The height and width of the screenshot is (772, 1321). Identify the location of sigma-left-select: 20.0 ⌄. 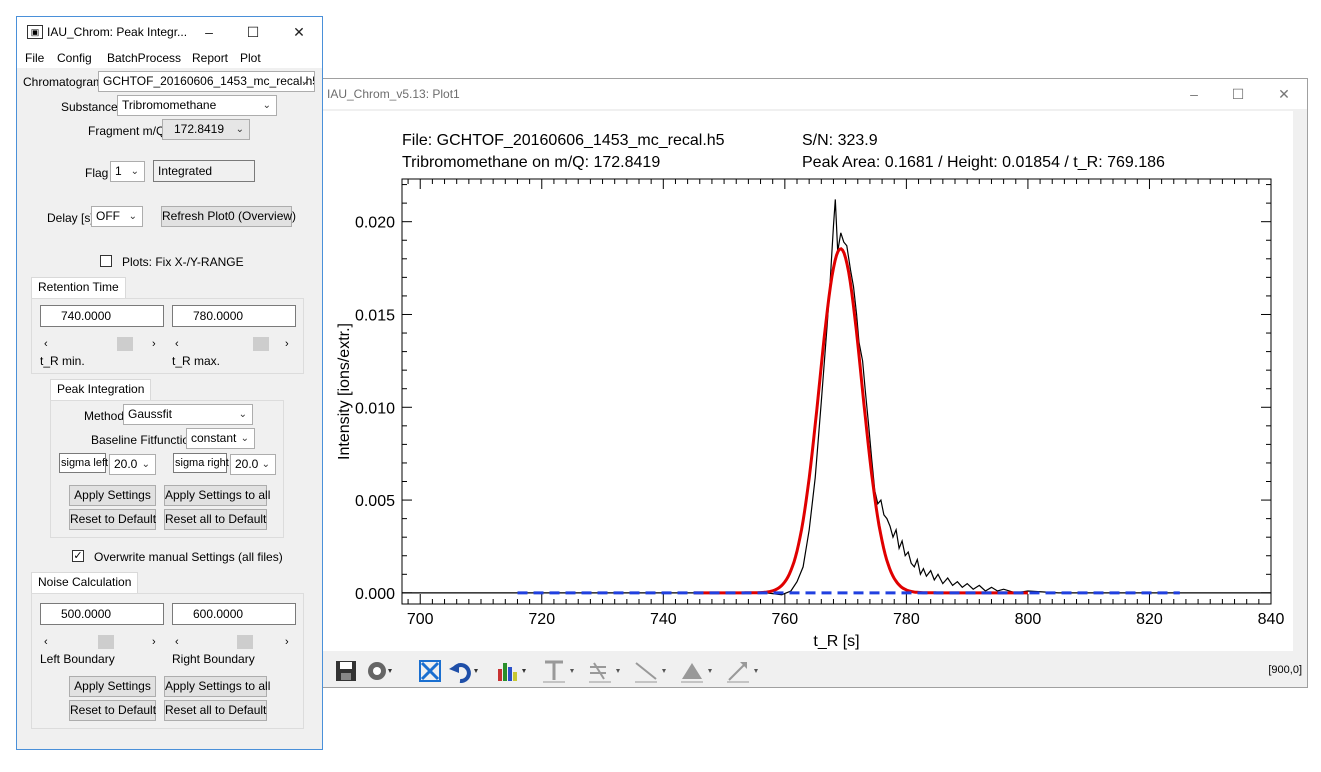
(132, 464).